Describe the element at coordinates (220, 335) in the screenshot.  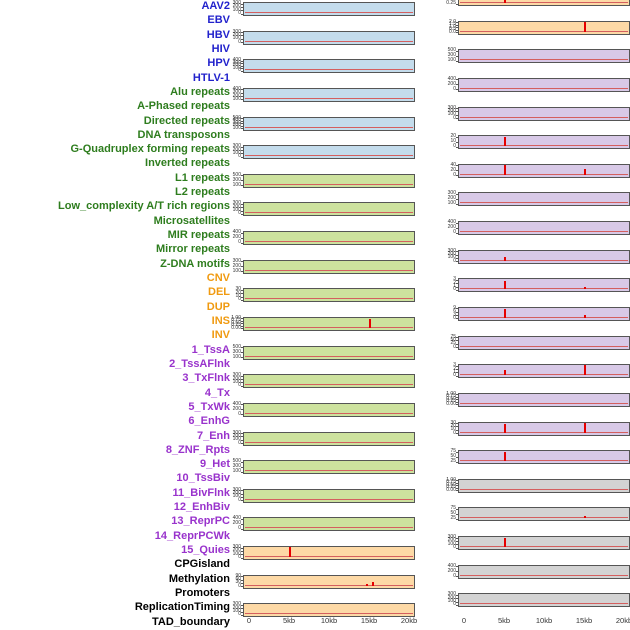
I see `track-label: INV` at that location.